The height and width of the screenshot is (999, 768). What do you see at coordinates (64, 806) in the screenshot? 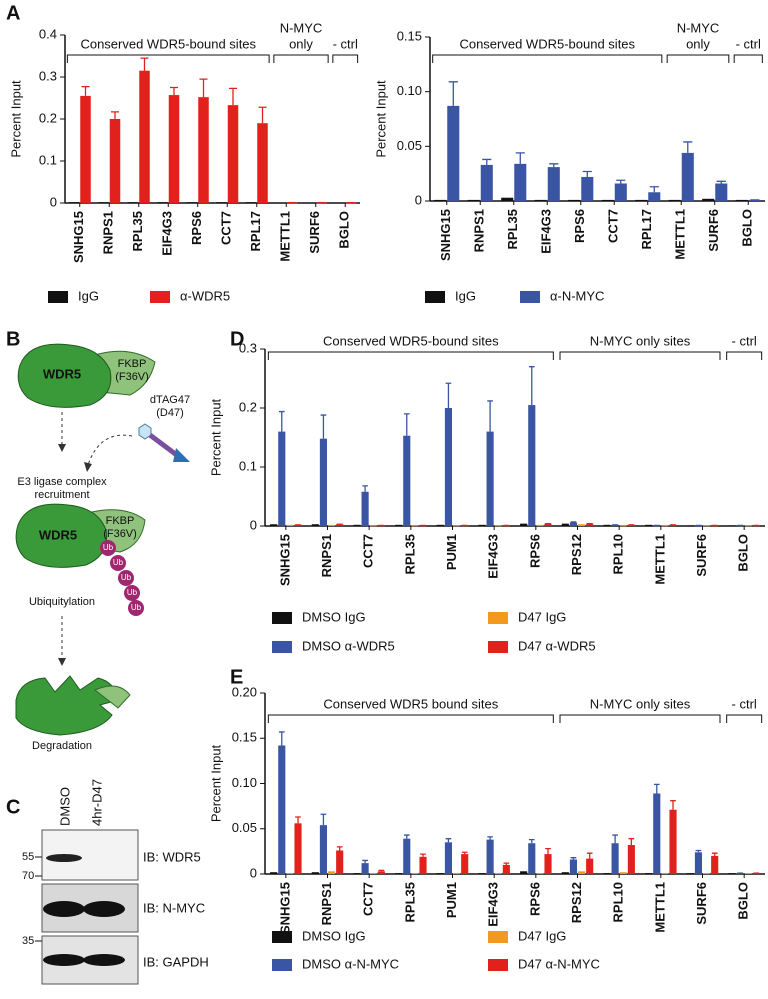
I see `lane-label: DMSO` at bounding box center [64, 806].